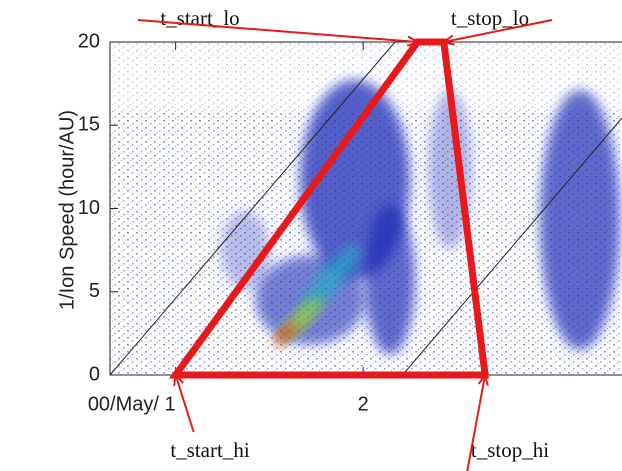 The width and height of the screenshot is (622, 471). What do you see at coordinates (67, 210) in the screenshot?
I see `y-axis-label: 1/Ion Speed (hour/AU)` at bounding box center [67, 210].